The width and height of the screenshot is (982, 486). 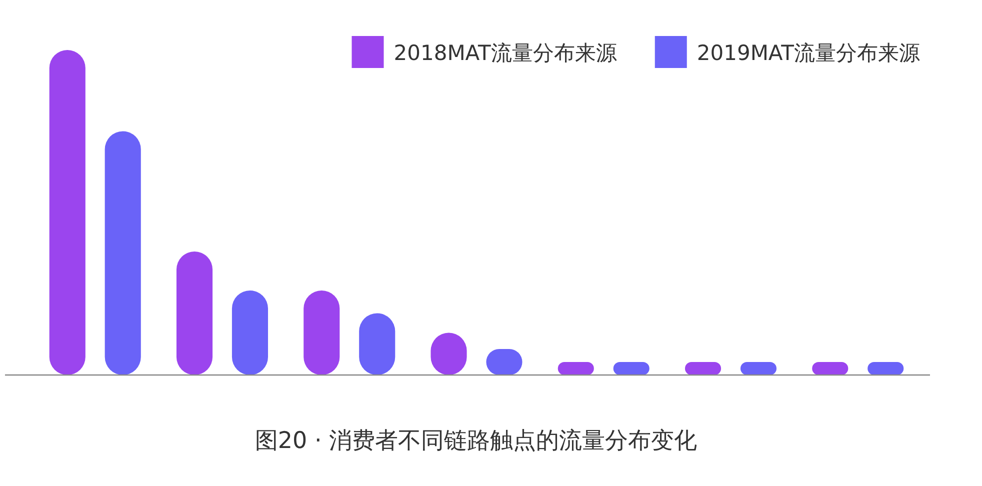 What do you see at coordinates (808, 53) in the screenshot?
I see `legend-label: 2019MAT流量分布来源` at bounding box center [808, 53].